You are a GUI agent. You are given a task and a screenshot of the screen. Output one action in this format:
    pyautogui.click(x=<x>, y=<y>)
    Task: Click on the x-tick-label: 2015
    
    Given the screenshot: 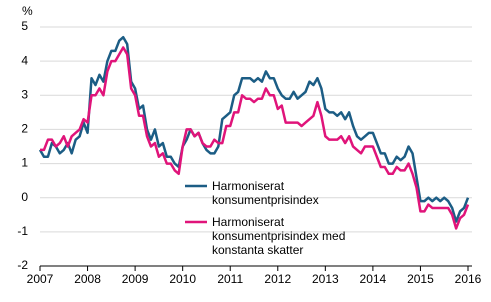 What is the action you would take?
    pyautogui.click(x=420, y=279)
    